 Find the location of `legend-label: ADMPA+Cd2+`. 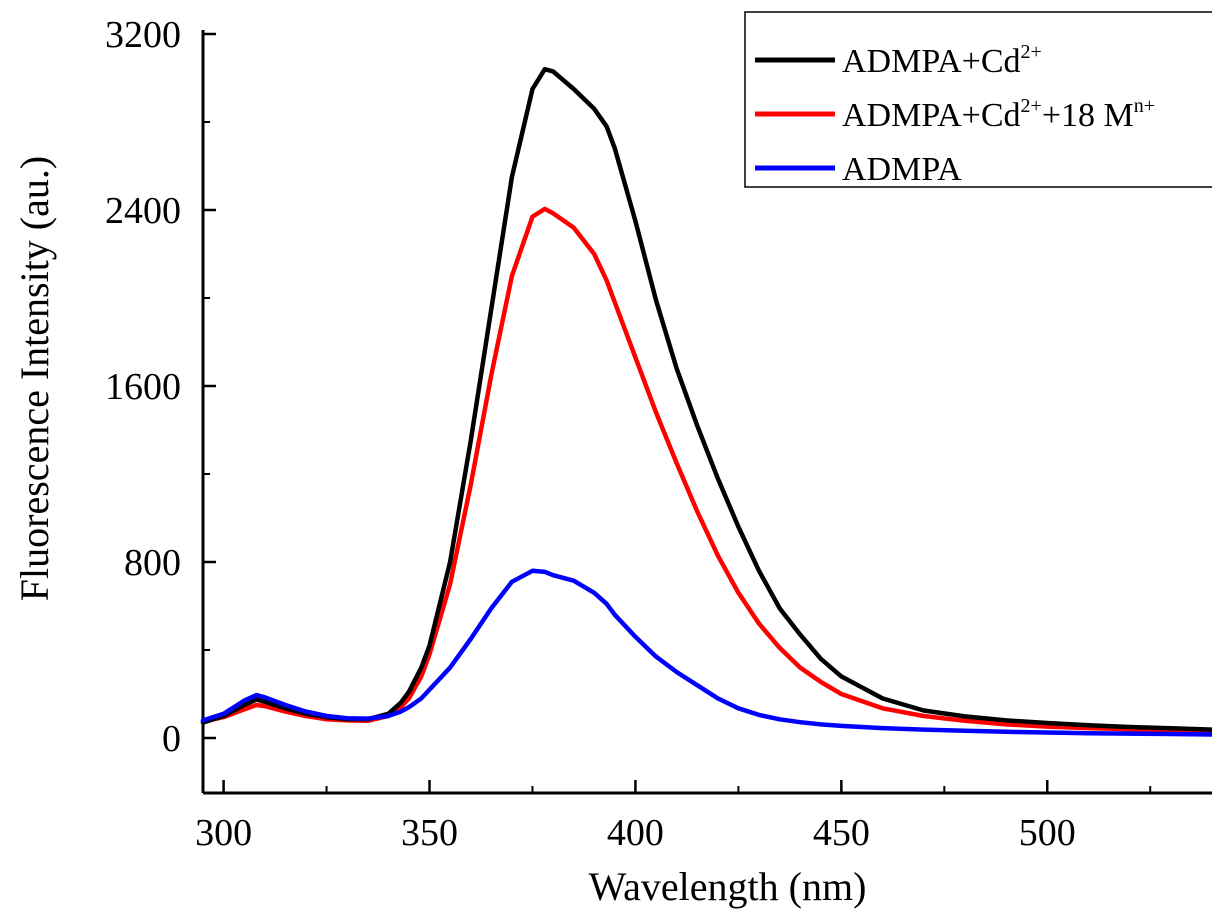

legend-label: ADMPA+Cd2+ is located at coordinates (942, 60).